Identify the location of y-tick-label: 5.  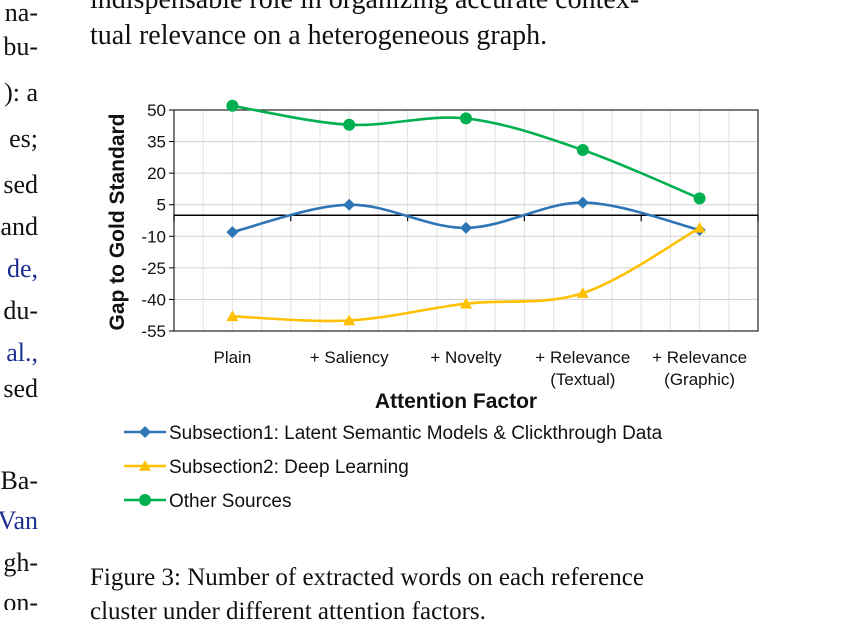
(161, 205).